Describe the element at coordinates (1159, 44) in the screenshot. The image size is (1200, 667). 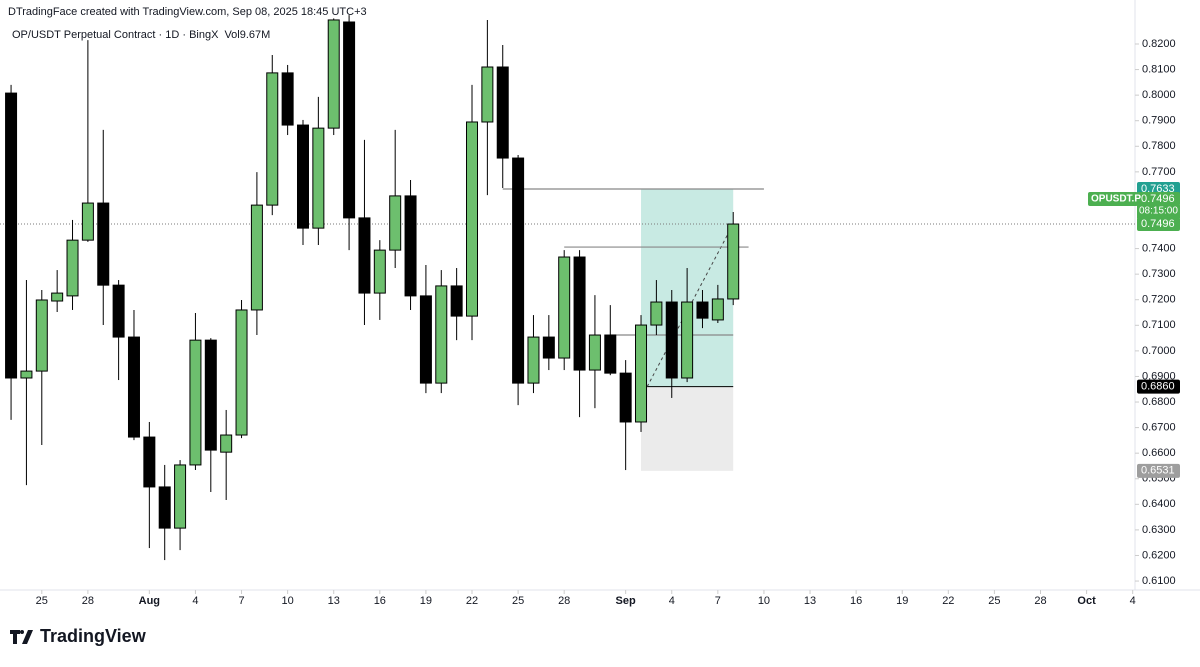
I see `y-tick-label: 0.8200` at that location.